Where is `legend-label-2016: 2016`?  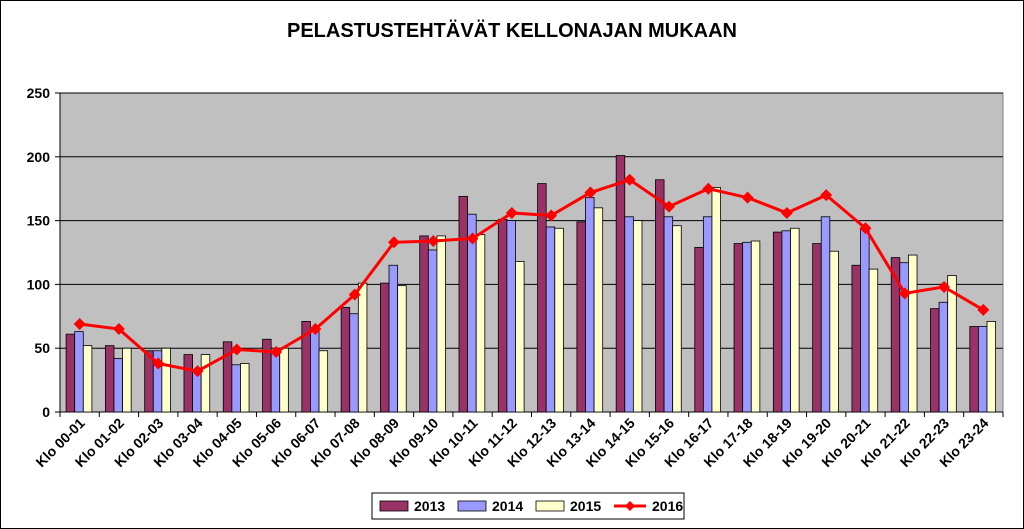
legend-label-2016: 2016 is located at coordinates (667, 506).